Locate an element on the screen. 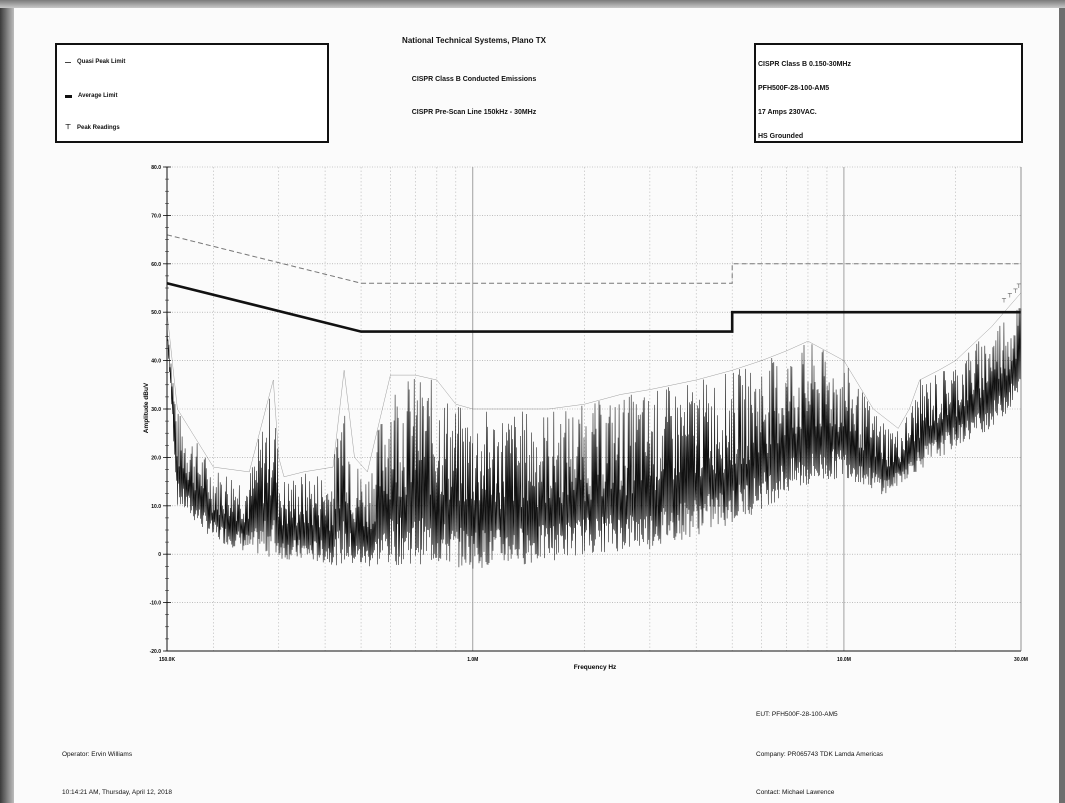 This screenshot has height=803, width=1065. report-title: National Technical Systems, Plano TX is located at coordinates (474, 40).